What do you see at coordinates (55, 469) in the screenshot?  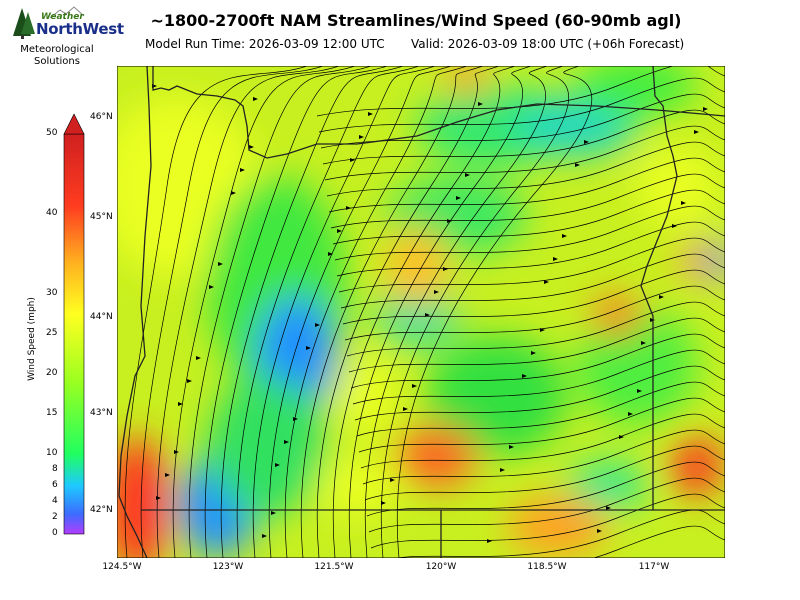 I see `colorbar-tick-label: 8` at bounding box center [55, 469].